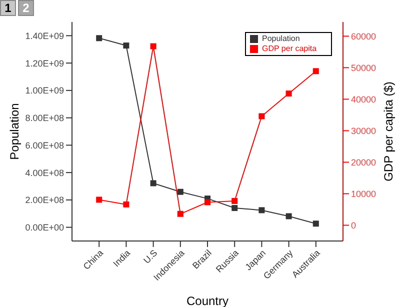 Image resolution: width=400 pixels, height=307 pixels. I want to click on y2-tick-label: 50000, so click(363, 67).